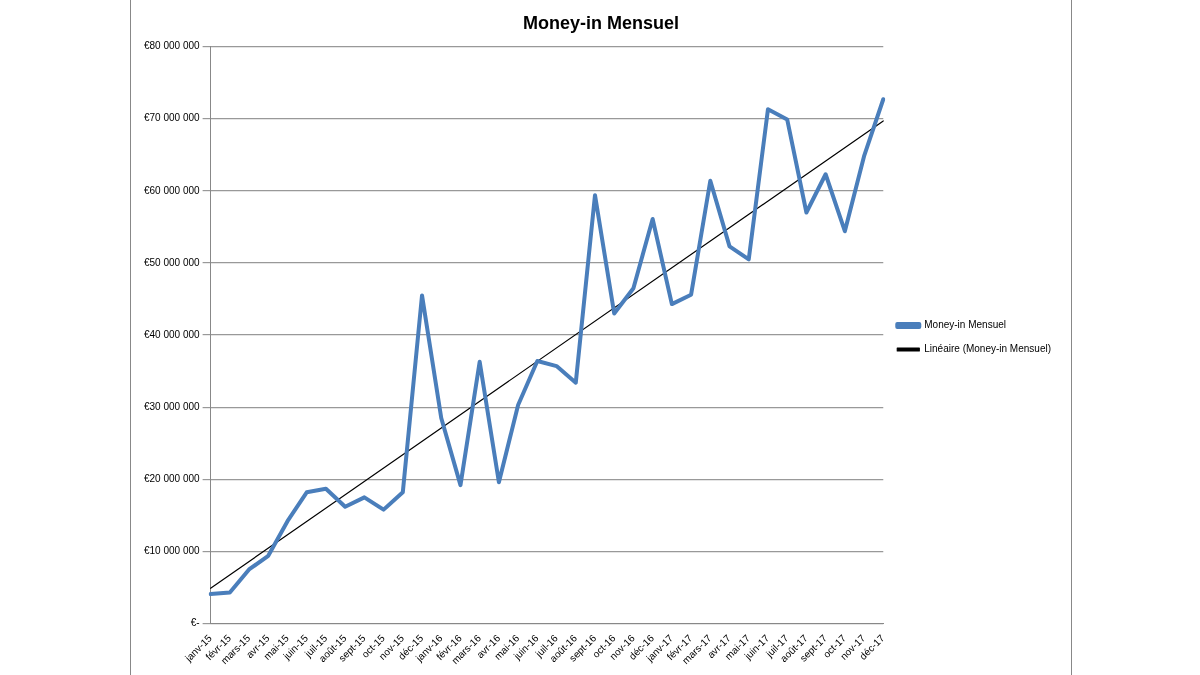 Image resolution: width=1200 pixels, height=675 pixels. What do you see at coordinates (988, 349) in the screenshot?
I see `legend-label: Linéaire (Money-in Mensuel)` at bounding box center [988, 349].